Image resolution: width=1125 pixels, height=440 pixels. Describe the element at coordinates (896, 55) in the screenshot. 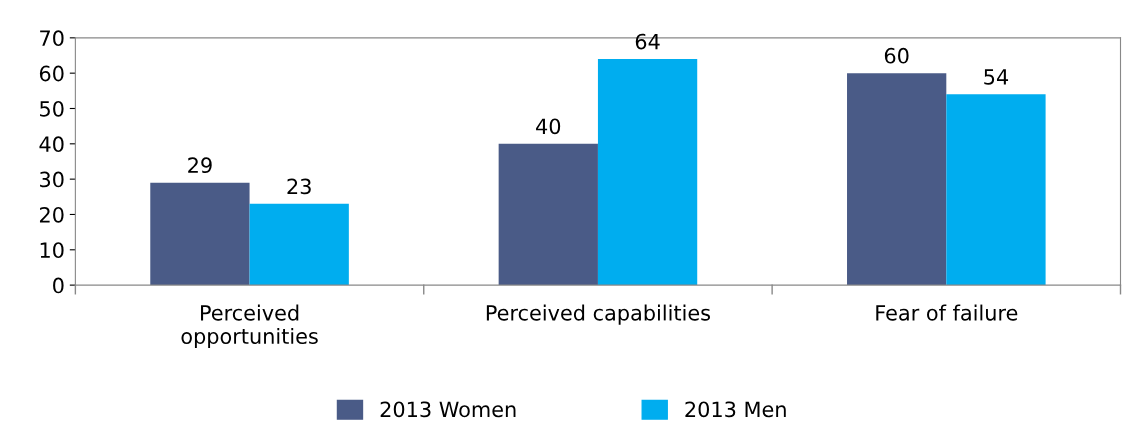

I see `data-label: 60` at that location.